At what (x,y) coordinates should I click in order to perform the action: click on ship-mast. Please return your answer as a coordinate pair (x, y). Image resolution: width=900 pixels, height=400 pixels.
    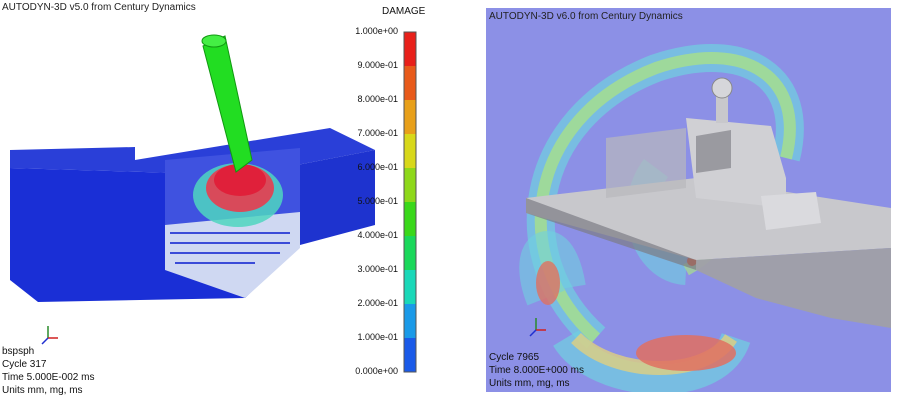
    Looking at the image, I should click on (722, 108).